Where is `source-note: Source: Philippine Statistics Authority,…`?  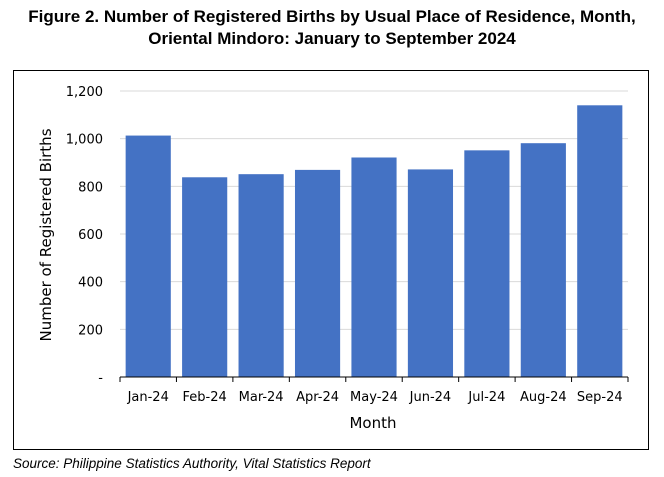
source-note: Source: Philippine Statistics Authority,… is located at coordinates (192, 463).